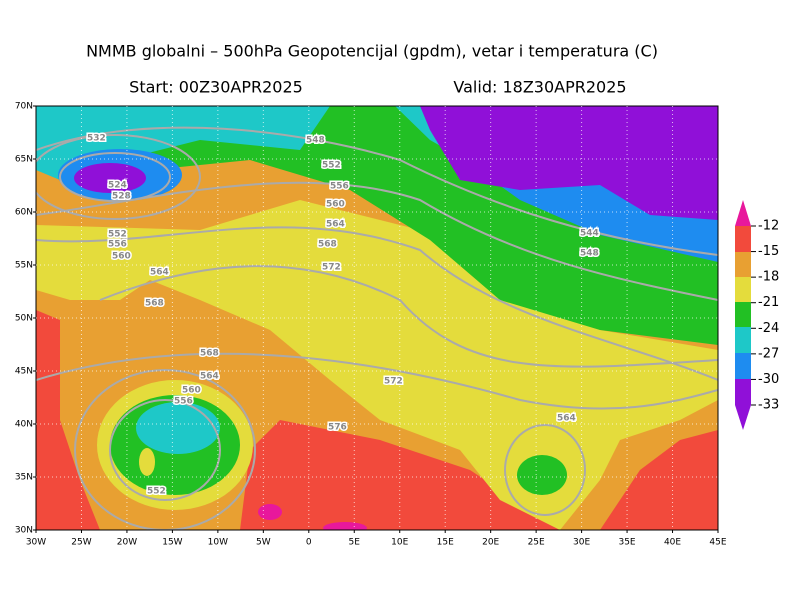 The height and width of the screenshot is (604, 800). Describe the element at coordinates (355, 543) in the screenshot. I see `lon-tick-label: 5E` at that location.